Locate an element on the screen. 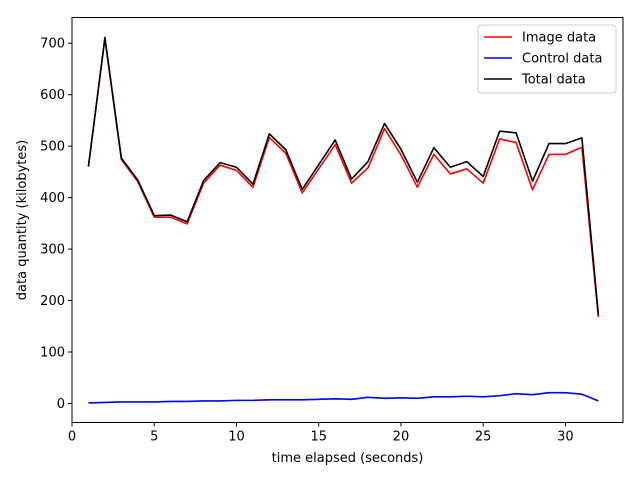  x-tick-label: 15 is located at coordinates (318, 437).